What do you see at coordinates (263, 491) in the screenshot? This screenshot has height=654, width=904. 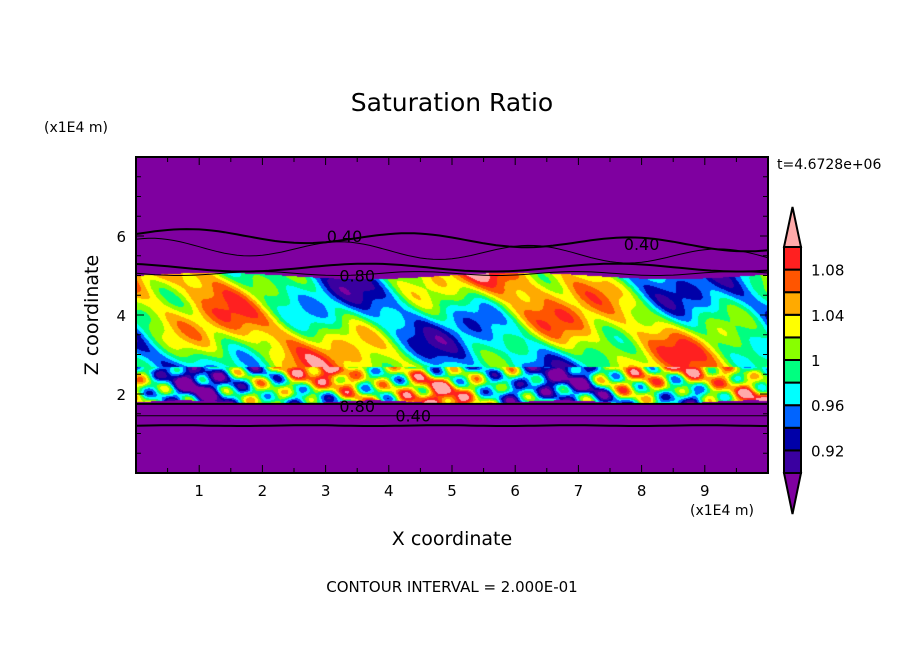 I see `x-tick-label: 2` at bounding box center [263, 491].